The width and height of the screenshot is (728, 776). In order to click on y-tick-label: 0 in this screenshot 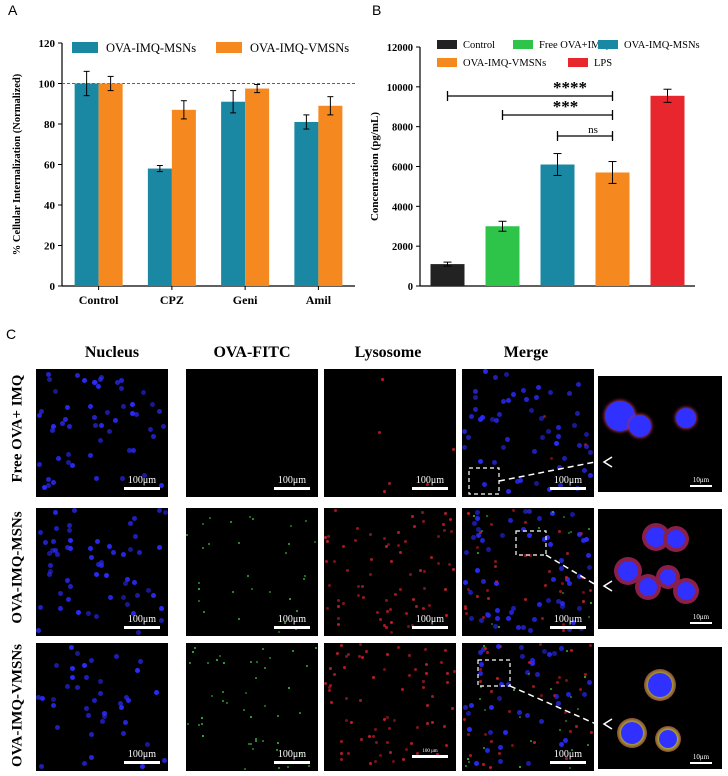, I will do `click(410, 287)`.